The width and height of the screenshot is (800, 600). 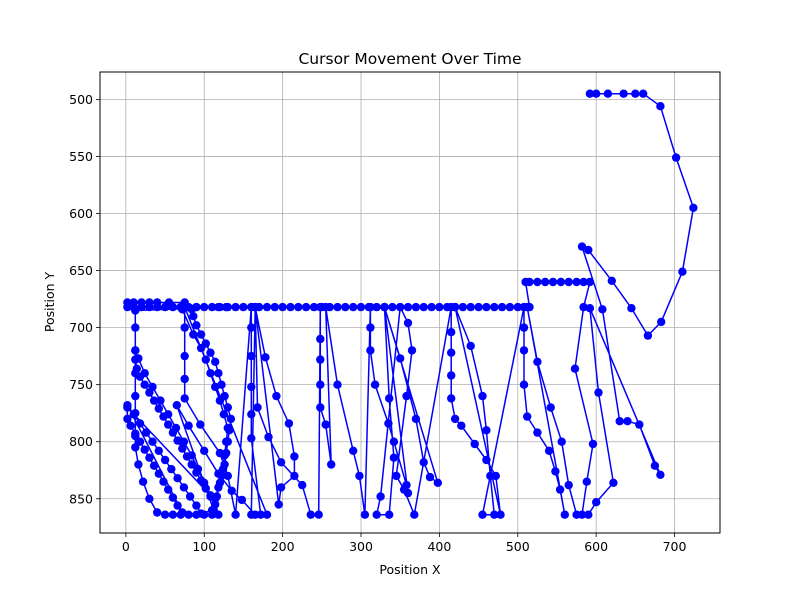 What do you see at coordinates (204, 546) in the screenshot?
I see `x-tick-label: 100` at bounding box center [204, 546].